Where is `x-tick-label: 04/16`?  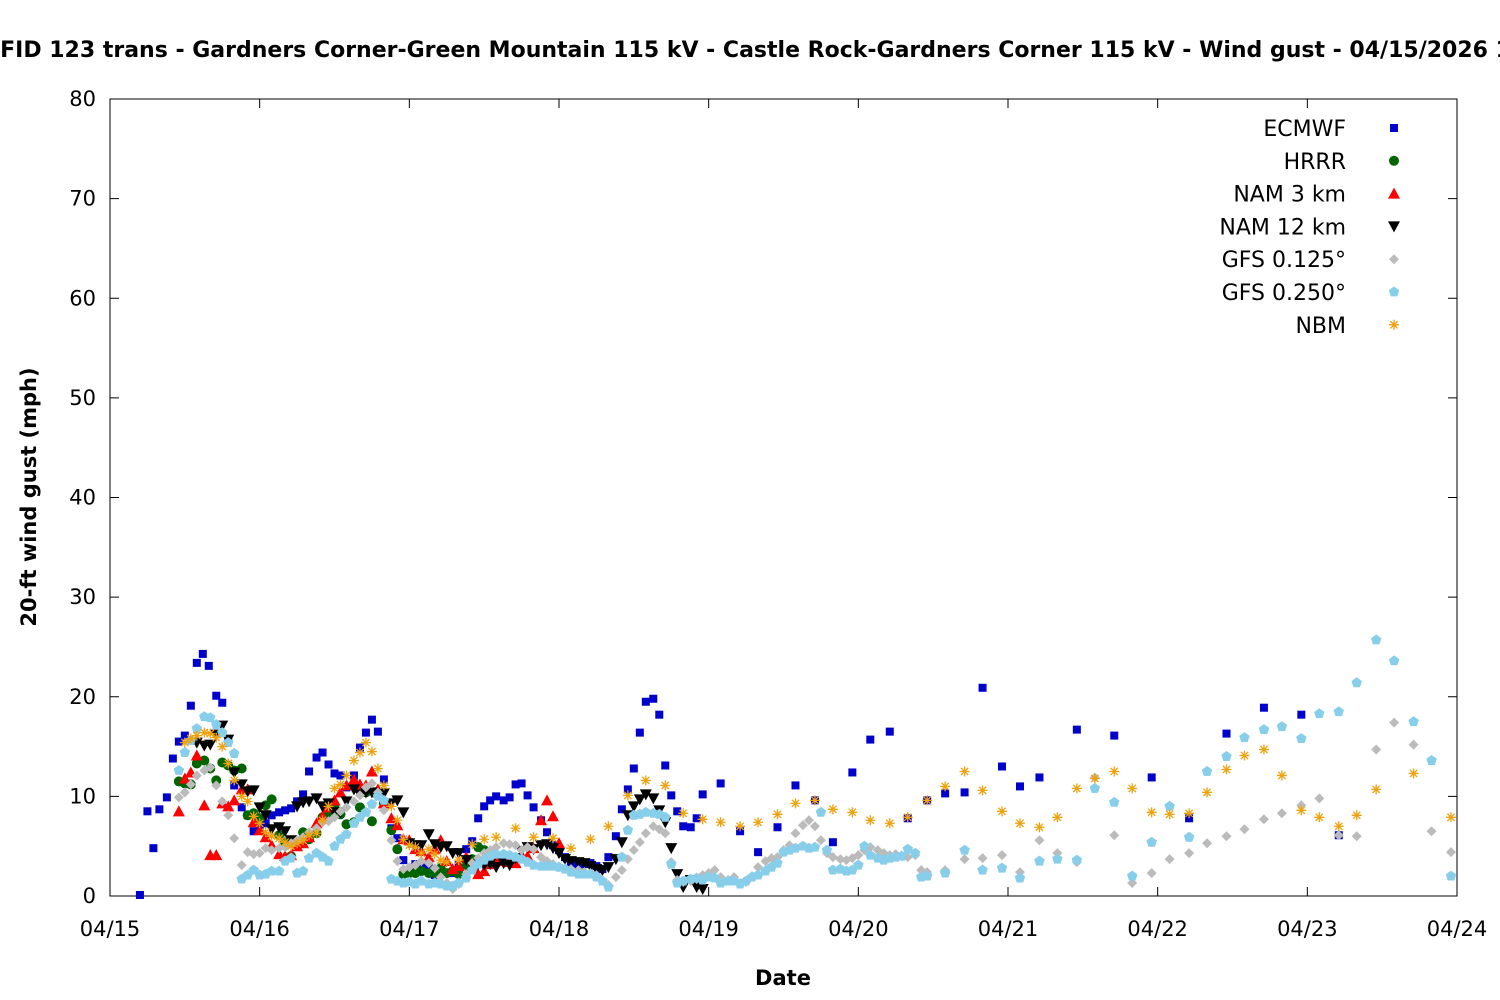 x-tick-label: 04/16 is located at coordinates (259, 929).